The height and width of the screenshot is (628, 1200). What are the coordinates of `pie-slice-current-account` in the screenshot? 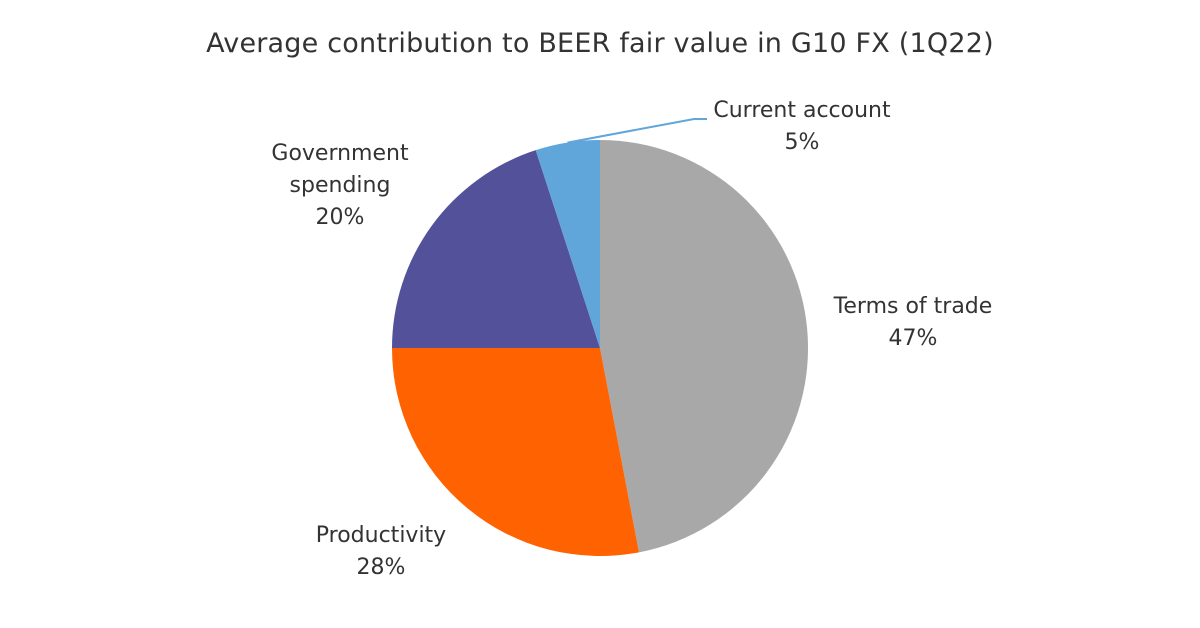 It's located at (567, 244).